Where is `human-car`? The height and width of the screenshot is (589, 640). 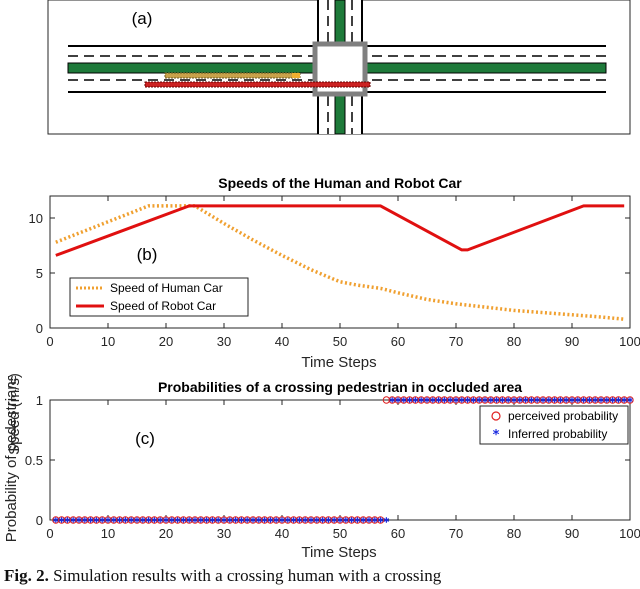
human-car is located at coordinates (232, 75).